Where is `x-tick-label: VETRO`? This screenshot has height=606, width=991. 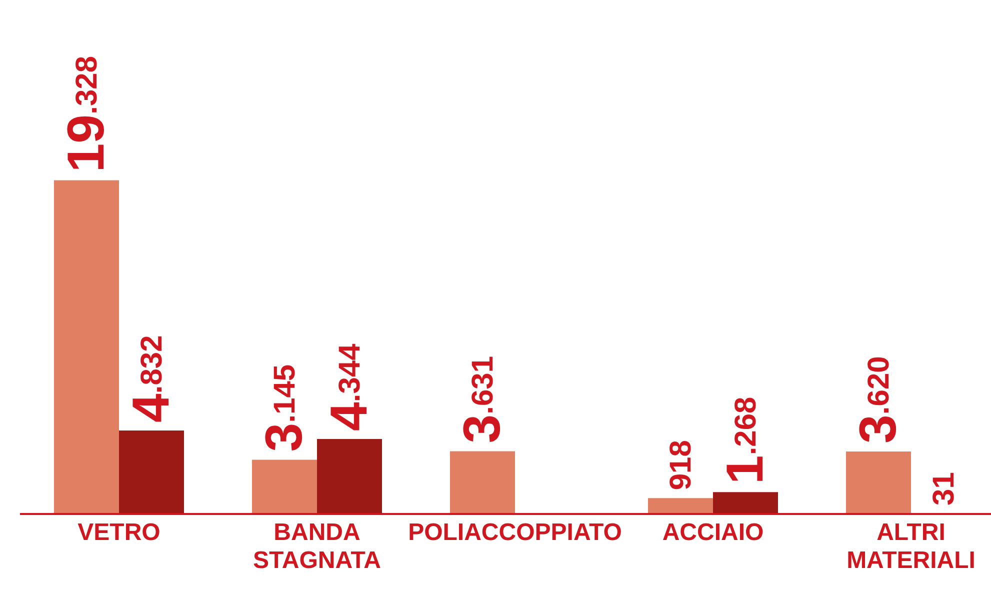 x-tick-label: VETRO is located at coordinates (119, 532).